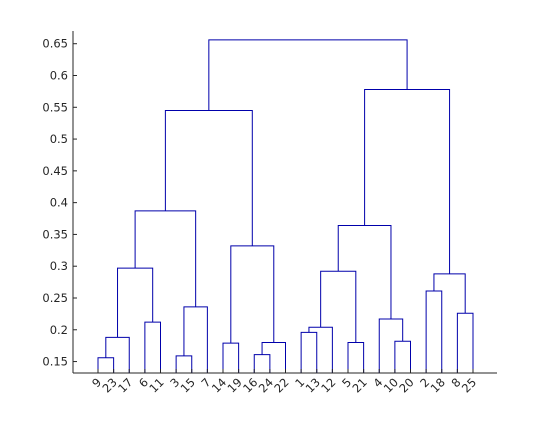 This screenshot has height=425, width=560. I want to click on y-tick-label: 0.25, so click(55, 298).